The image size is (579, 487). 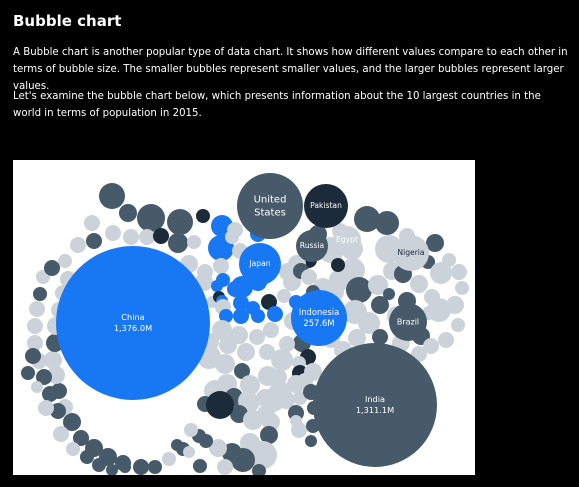 What do you see at coordinates (375, 399) in the screenshot?
I see `bubble-india-label: India` at bounding box center [375, 399].